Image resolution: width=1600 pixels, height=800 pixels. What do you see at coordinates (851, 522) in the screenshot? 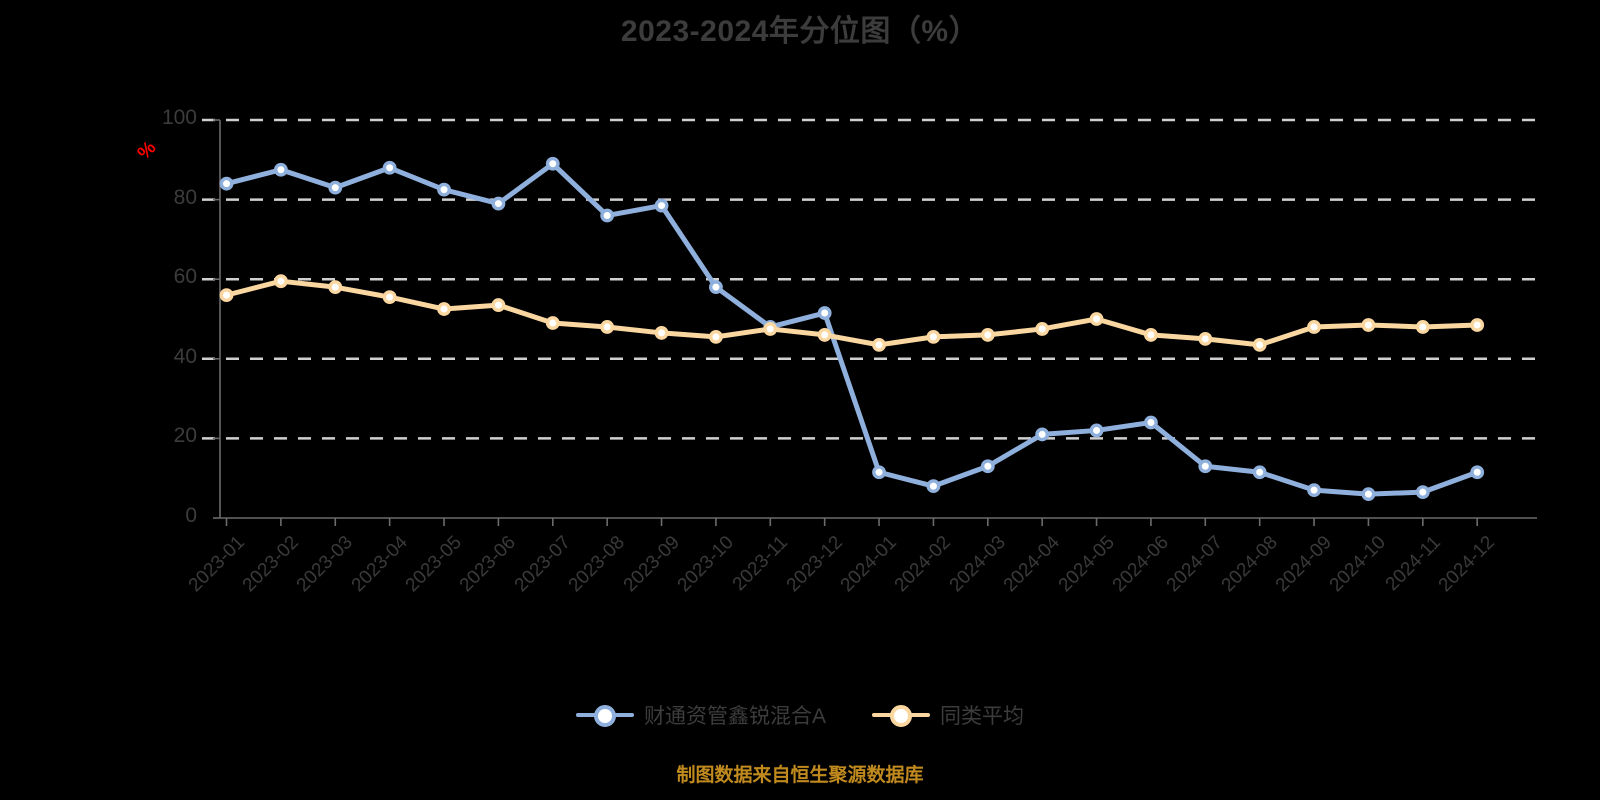
I see `x-axis-tick-marks` at bounding box center [851, 522].